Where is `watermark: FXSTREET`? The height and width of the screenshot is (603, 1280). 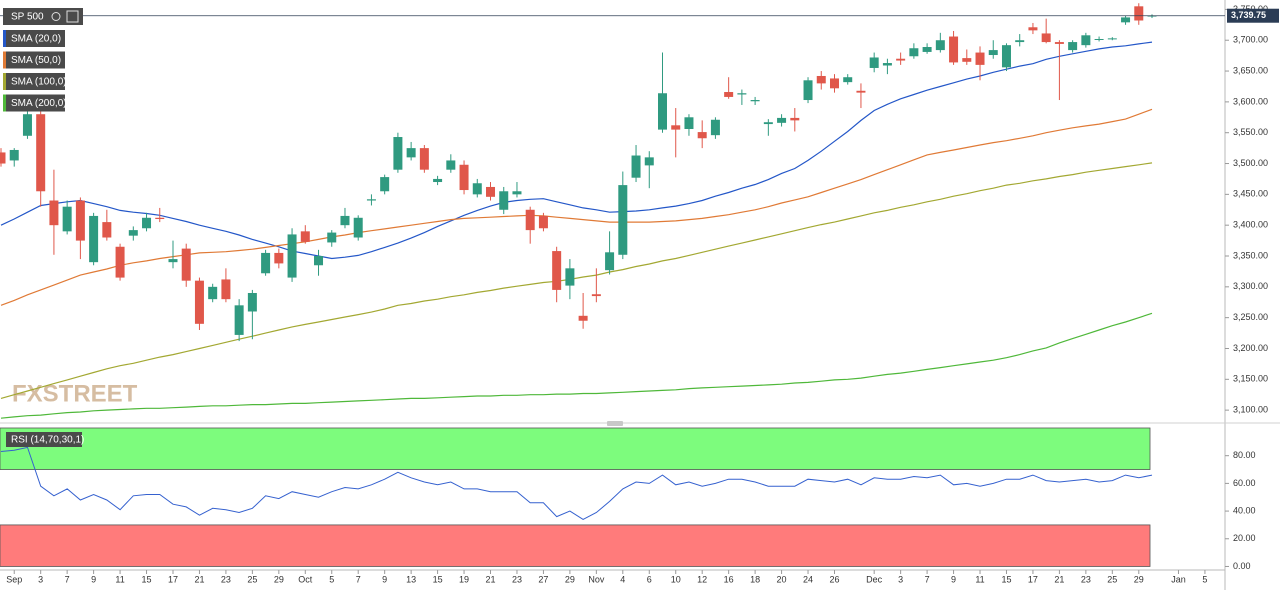
watermark: FXSTREET is located at coordinates (75, 393).